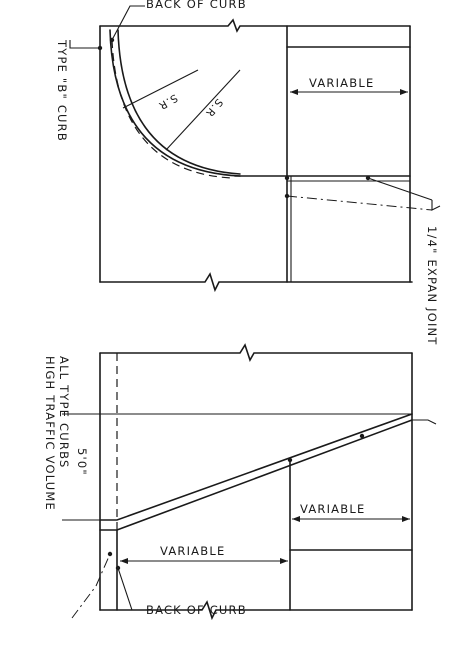 The height and width of the screenshot is (655, 458). Describe the element at coordinates (168, 101) in the screenshot. I see `radius-inner-label: S.R` at that location.